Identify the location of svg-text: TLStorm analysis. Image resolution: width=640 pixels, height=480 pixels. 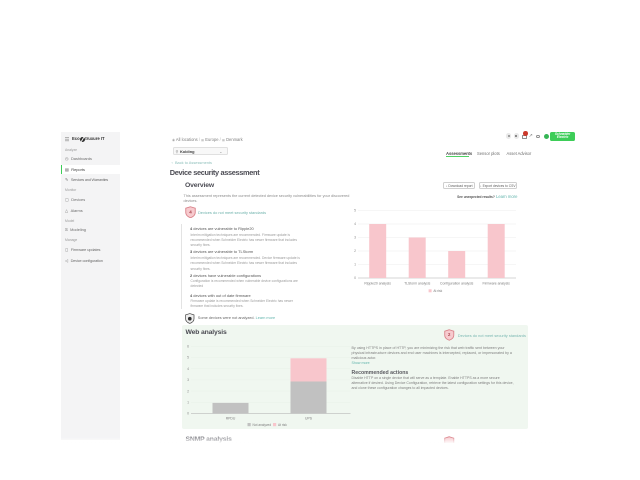
(417, 284).